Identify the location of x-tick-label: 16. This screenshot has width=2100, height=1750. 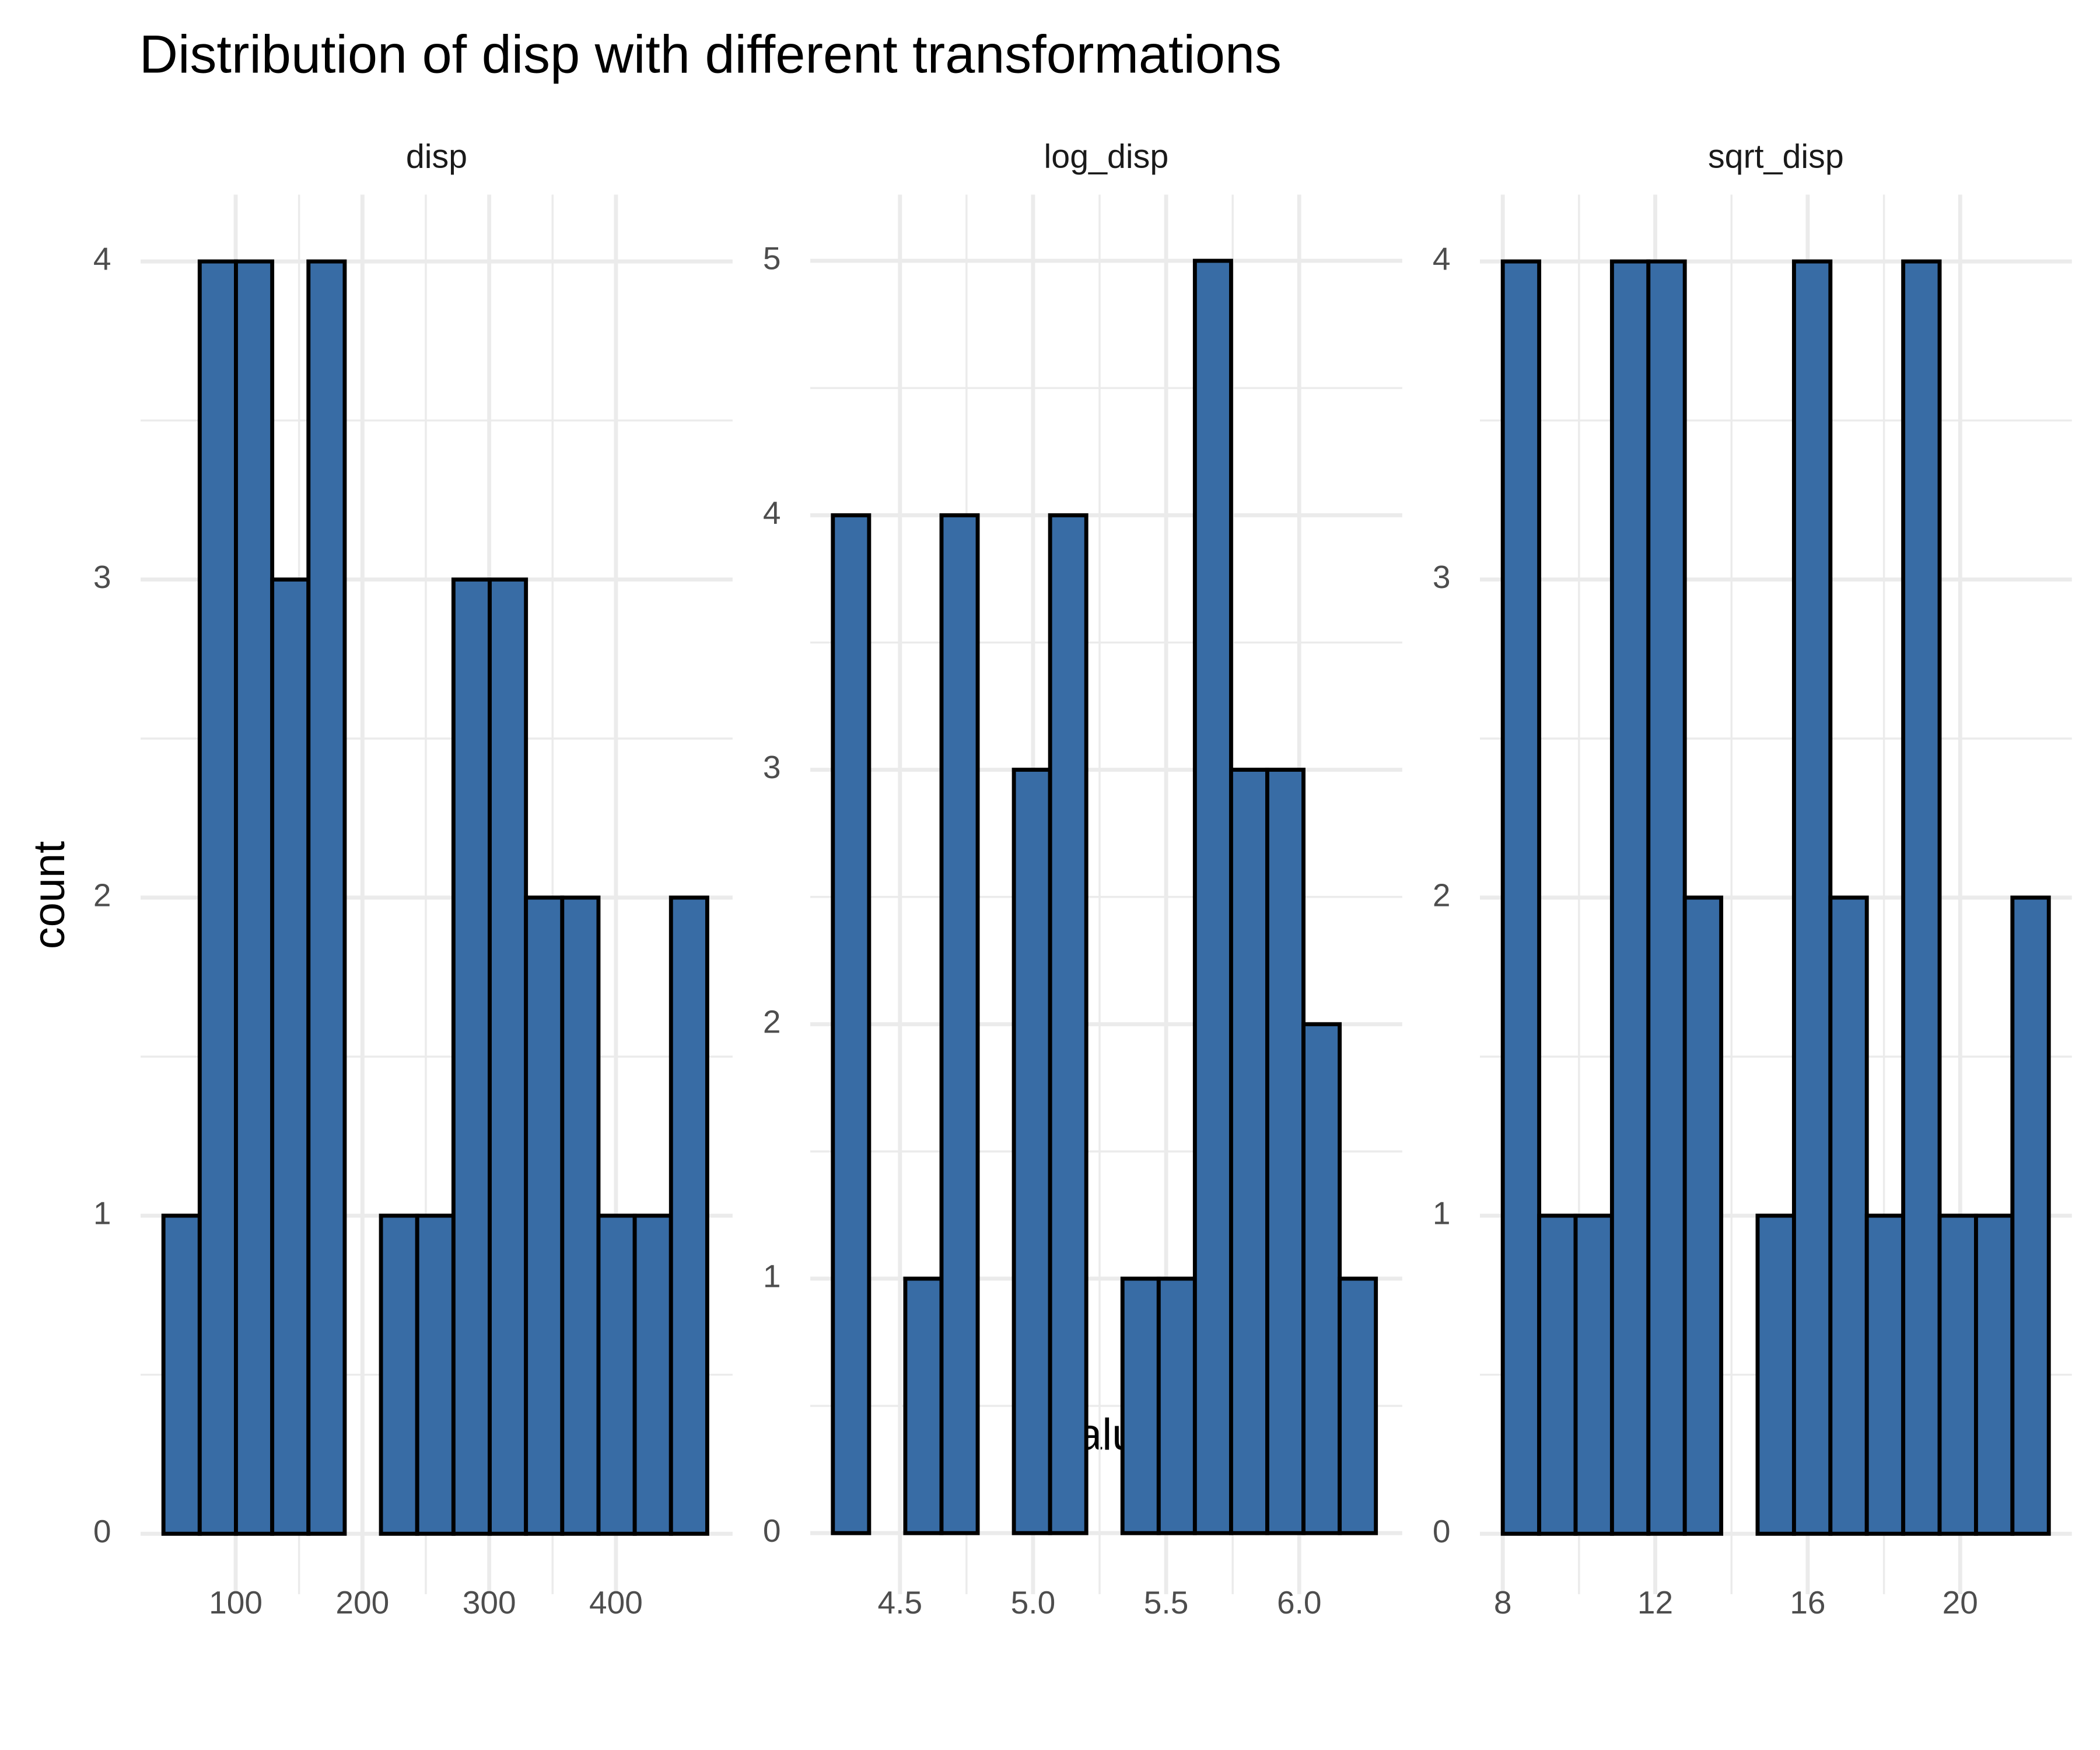
(1807, 1602).